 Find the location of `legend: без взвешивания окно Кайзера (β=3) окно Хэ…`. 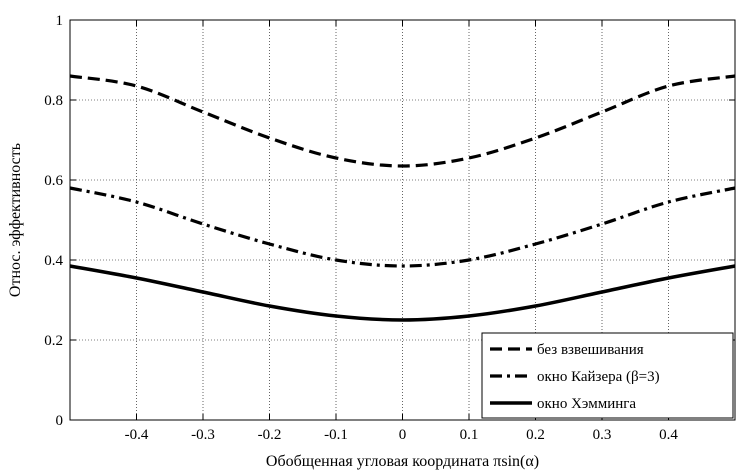

legend: без взвешивания окно Кайзера (β=3) окно Хэ… is located at coordinates (607, 375).